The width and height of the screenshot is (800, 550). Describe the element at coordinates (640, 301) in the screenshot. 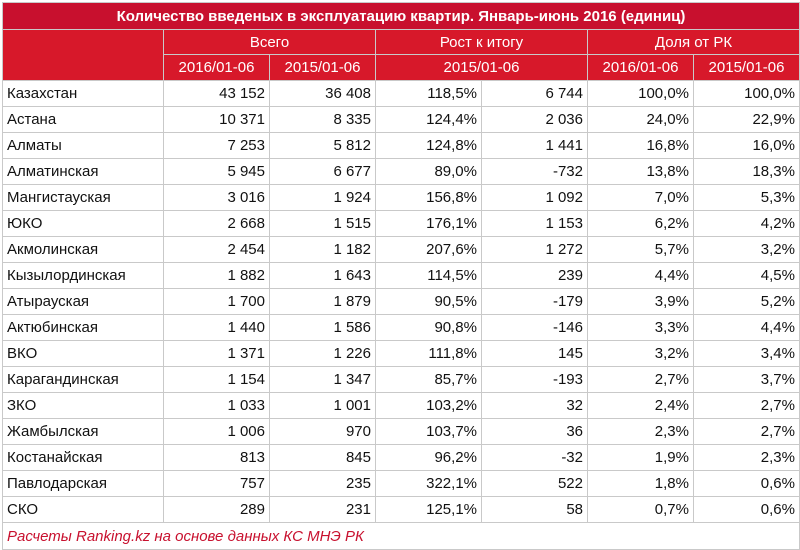

I see `share-2016-cell: 3,9%` at that location.